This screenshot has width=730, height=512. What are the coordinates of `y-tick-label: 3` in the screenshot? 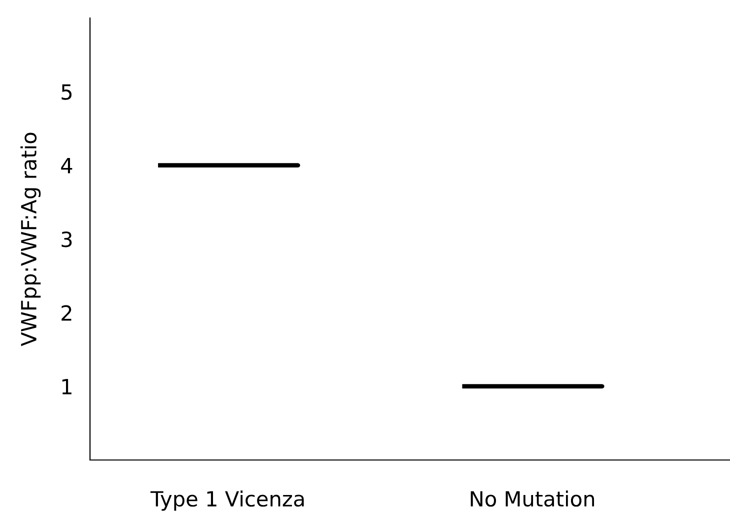 It's located at (67, 239).